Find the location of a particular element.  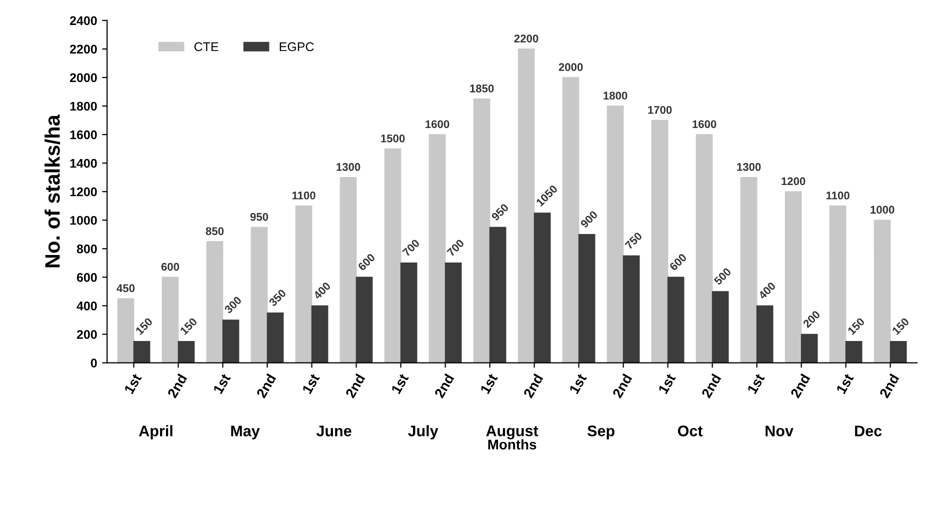

data-label: 750 is located at coordinates (633, 241).